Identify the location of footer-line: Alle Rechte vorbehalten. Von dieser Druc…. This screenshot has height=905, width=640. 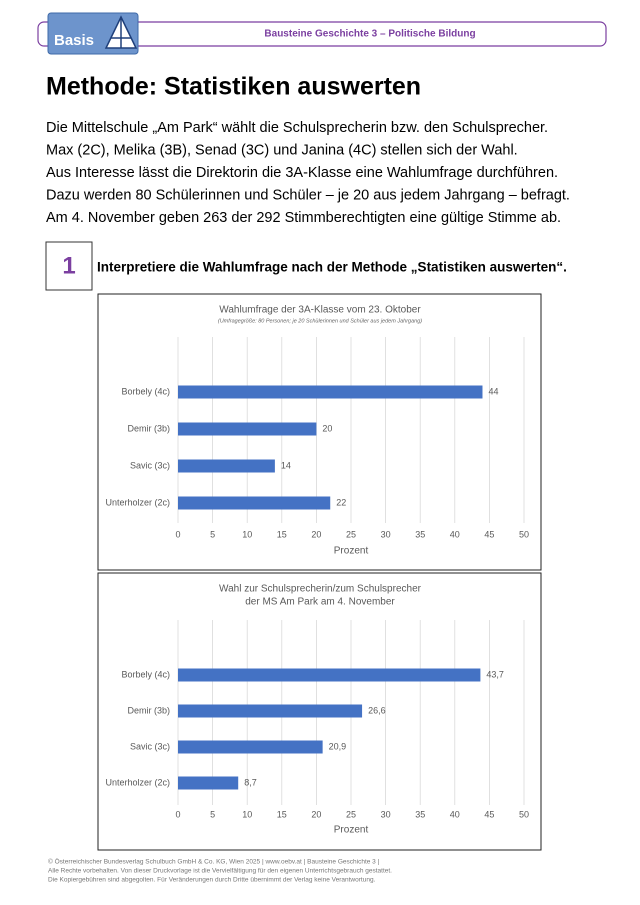
(220, 871).